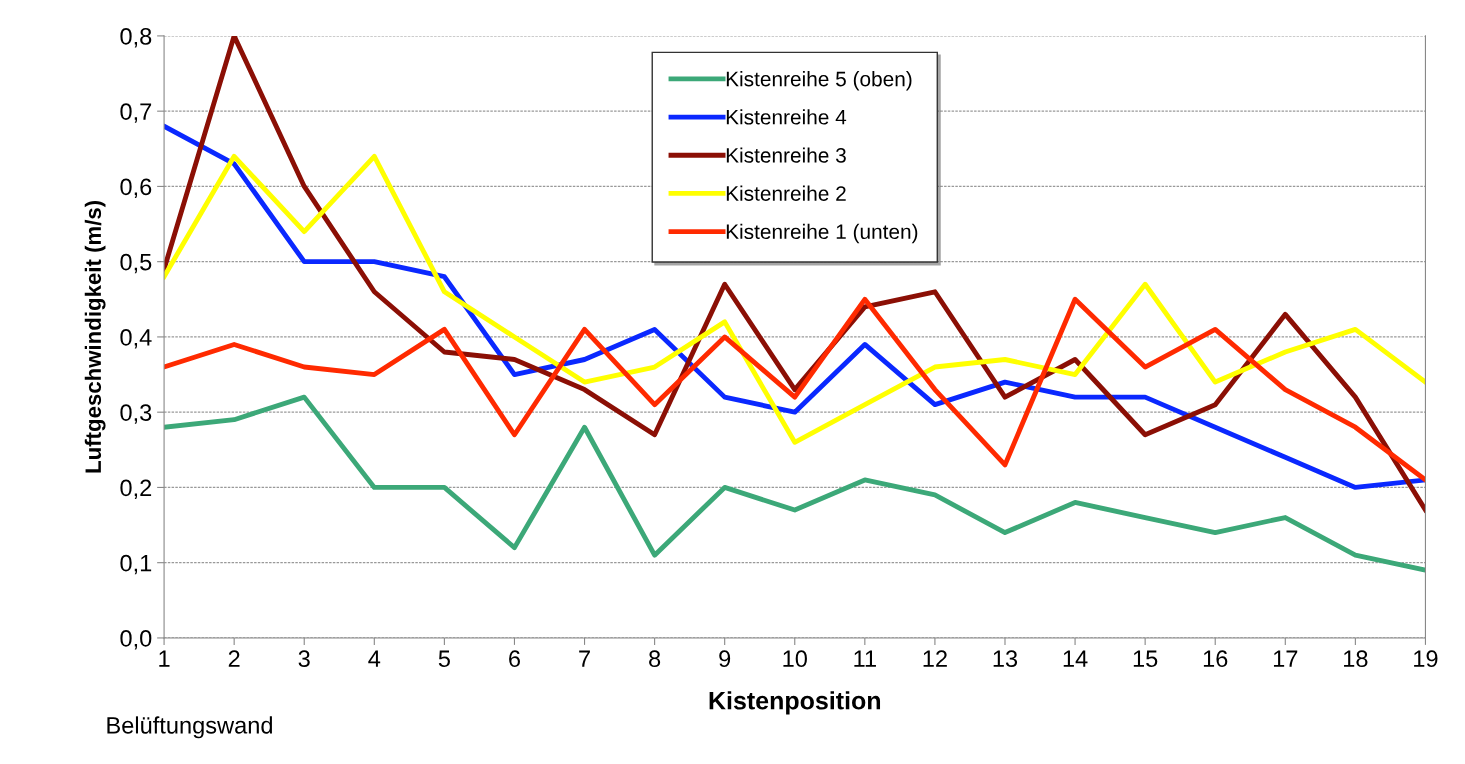  What do you see at coordinates (234, 658) in the screenshot?
I see `x-tick-label: 2` at bounding box center [234, 658].